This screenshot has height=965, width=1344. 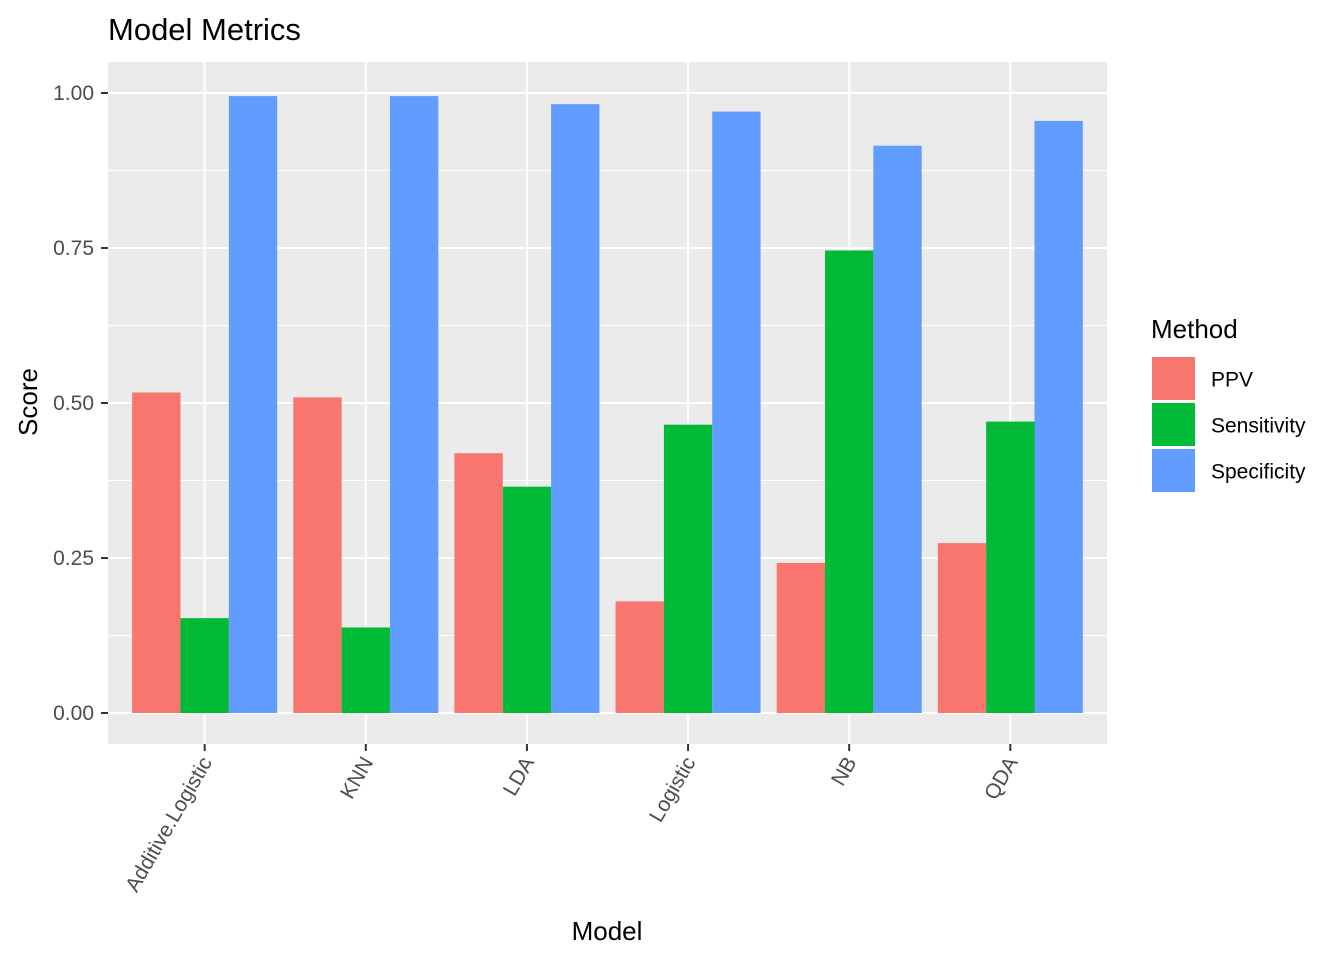 I want to click on legend-key-sensitivity, so click(x=1173, y=424).